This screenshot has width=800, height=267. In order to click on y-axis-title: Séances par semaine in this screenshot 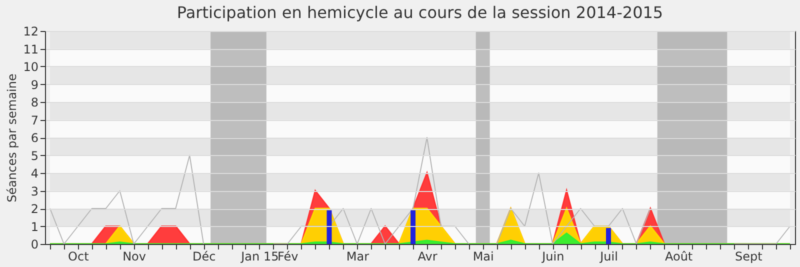, I will do `click(12, 138)`.